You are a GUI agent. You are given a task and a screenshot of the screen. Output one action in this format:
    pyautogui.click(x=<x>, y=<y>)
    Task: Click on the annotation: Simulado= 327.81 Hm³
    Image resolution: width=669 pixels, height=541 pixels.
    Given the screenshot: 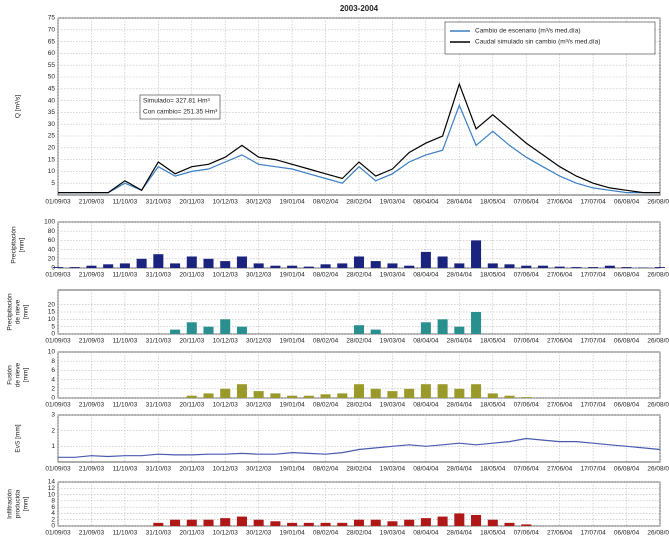 What is the action you would take?
    pyautogui.click(x=176, y=101)
    